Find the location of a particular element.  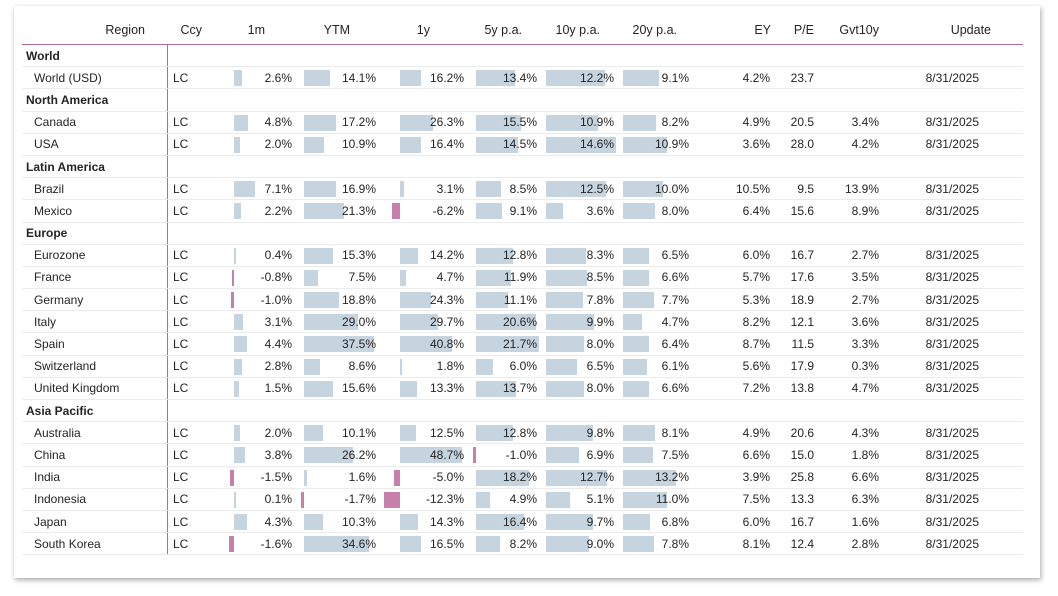

ey-value: 3.6% is located at coordinates (756, 144).